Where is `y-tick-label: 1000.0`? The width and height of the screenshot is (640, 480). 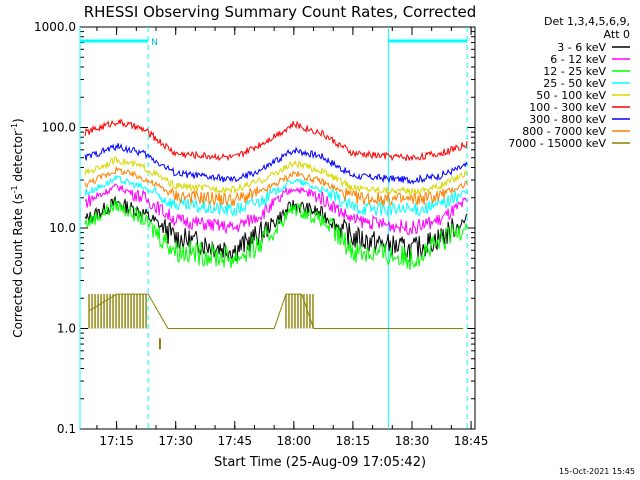
y-tick-label: 1000.0 is located at coordinates (55, 27).